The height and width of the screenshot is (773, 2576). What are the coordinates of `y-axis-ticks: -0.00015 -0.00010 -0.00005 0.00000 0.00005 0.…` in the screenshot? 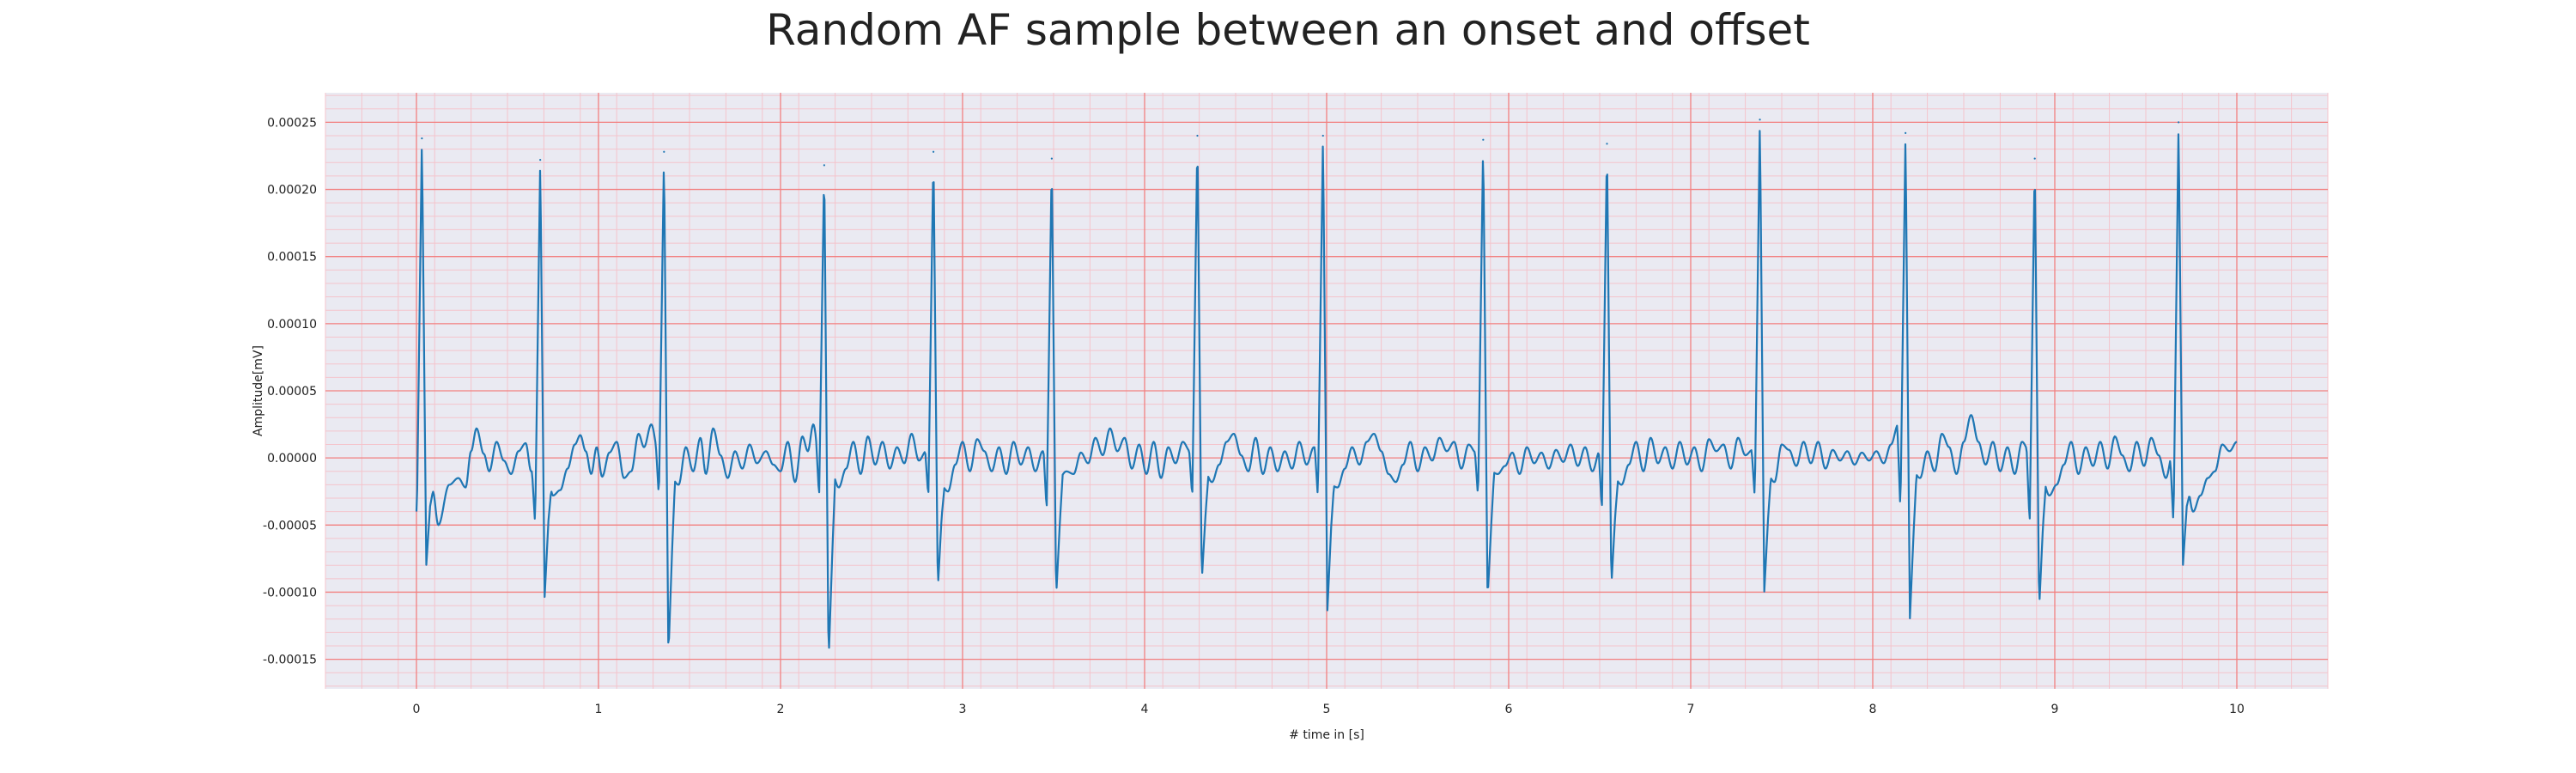 It's located at (290, 391).